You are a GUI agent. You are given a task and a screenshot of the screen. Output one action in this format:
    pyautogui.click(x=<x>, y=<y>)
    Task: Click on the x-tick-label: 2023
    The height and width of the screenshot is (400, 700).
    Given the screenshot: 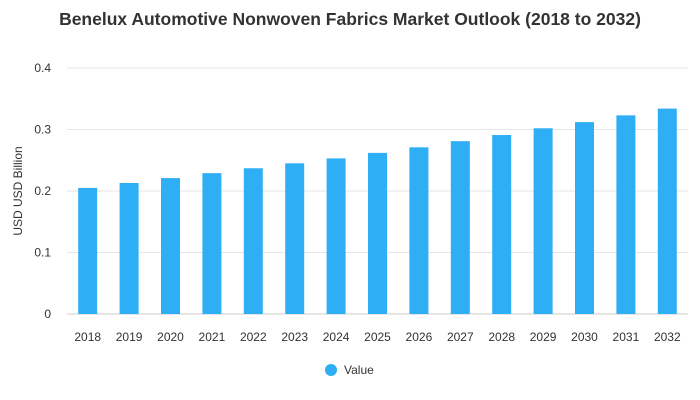 What is the action you would take?
    pyautogui.click(x=294, y=337)
    